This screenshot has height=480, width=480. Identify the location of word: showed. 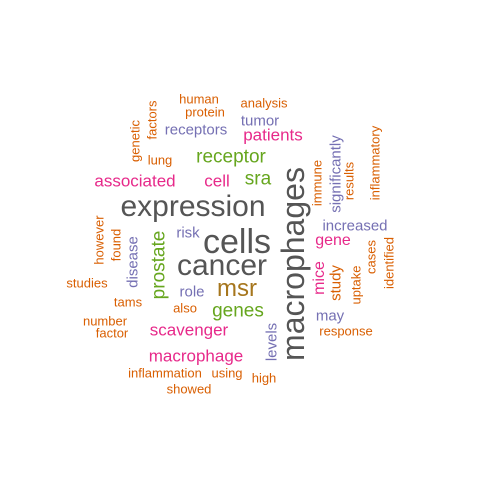
(189, 389).